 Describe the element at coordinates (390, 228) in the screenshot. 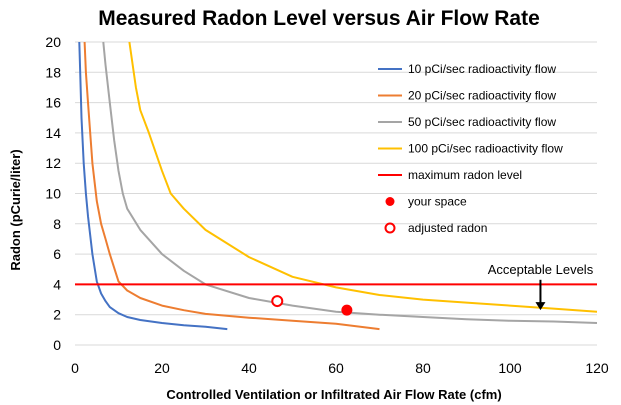

I see `legend-marker-adjusted-radon` at that location.